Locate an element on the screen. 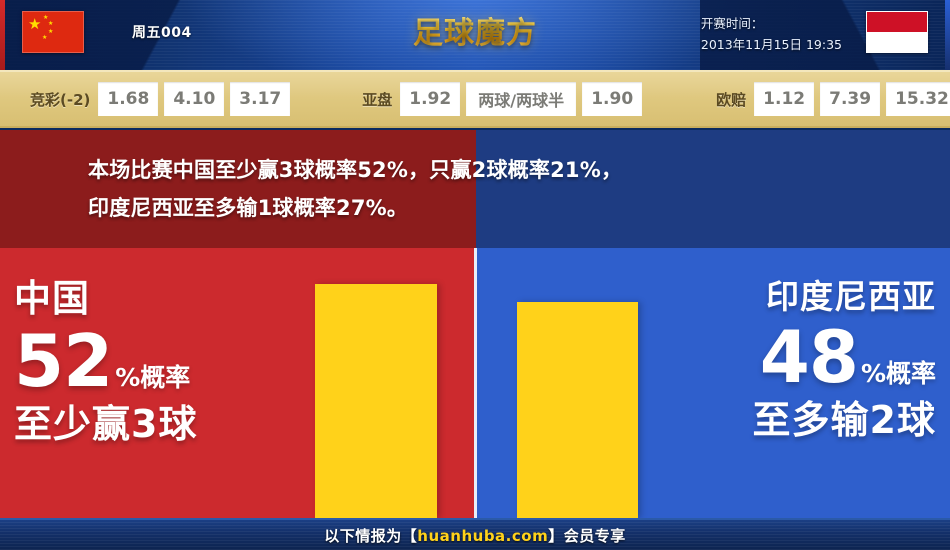 The height and width of the screenshot is (550, 950). flag-star-small-4: ★ is located at coordinates (45, 37).